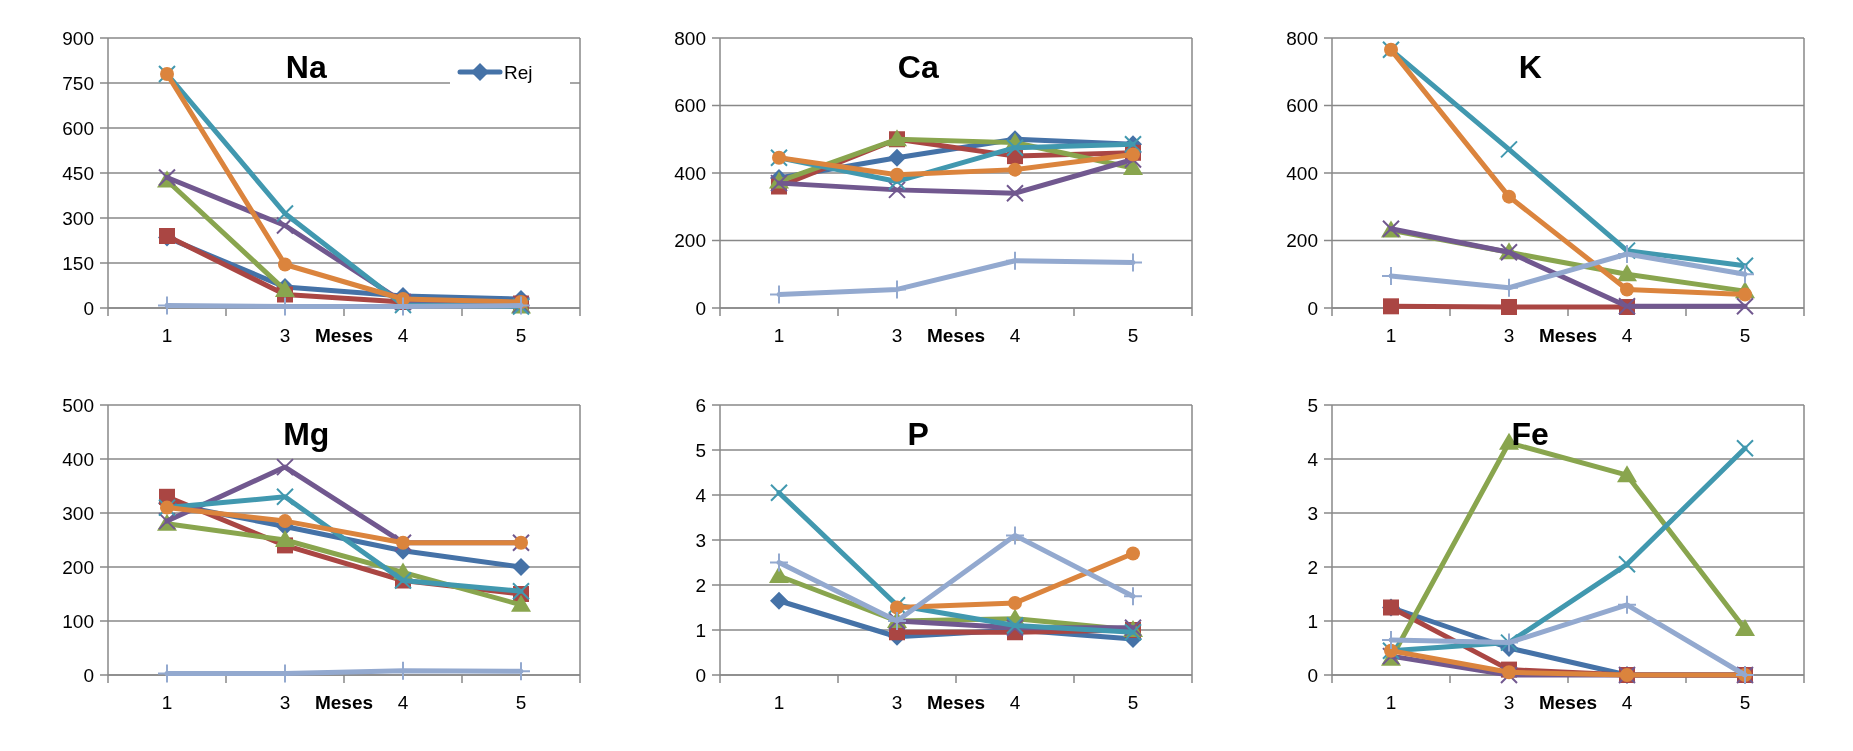 The height and width of the screenshot is (751, 1853). What do you see at coordinates (918, 67) in the screenshot?
I see `chart-title: Ca` at bounding box center [918, 67].